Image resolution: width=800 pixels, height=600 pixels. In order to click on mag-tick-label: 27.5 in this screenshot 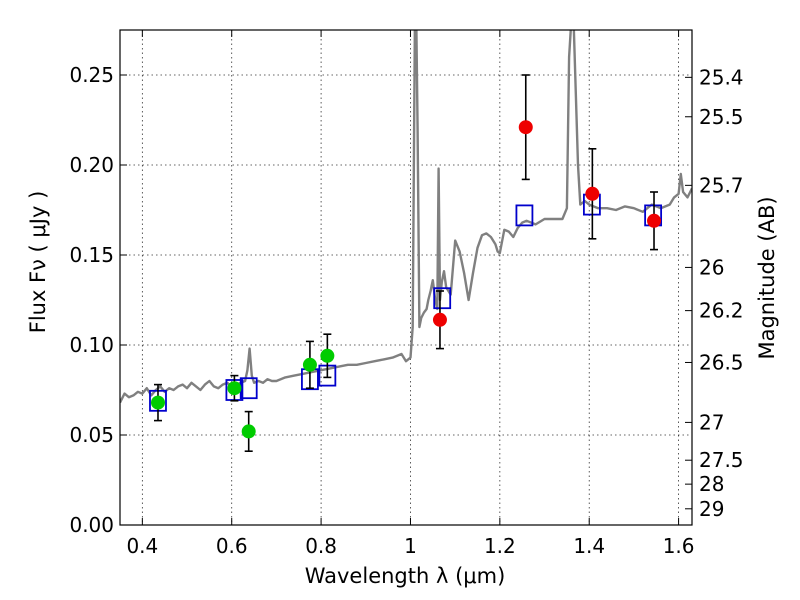, I will do `click(721, 460)`.